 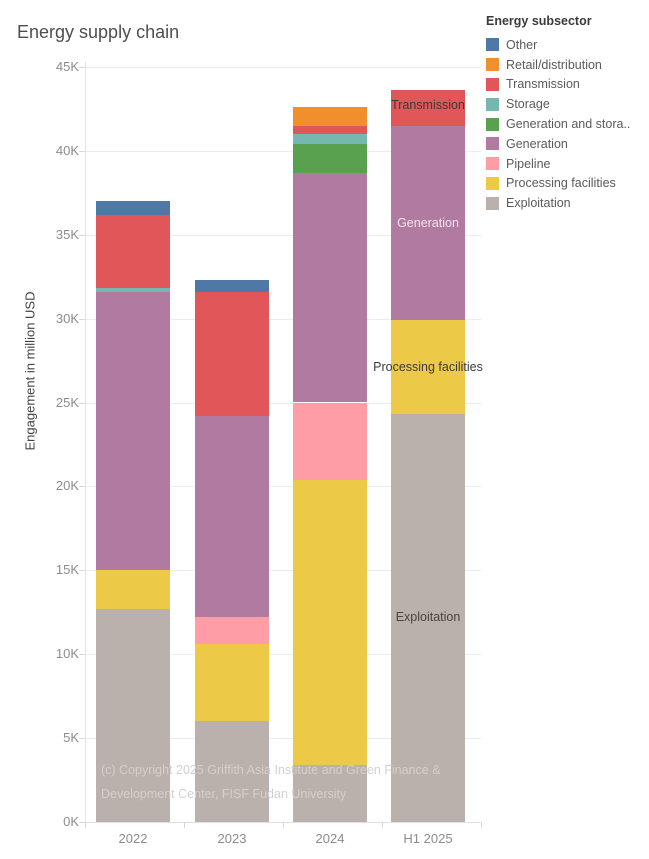 What do you see at coordinates (232, 286) in the screenshot?
I see `bar-segment-2023-other` at bounding box center [232, 286].